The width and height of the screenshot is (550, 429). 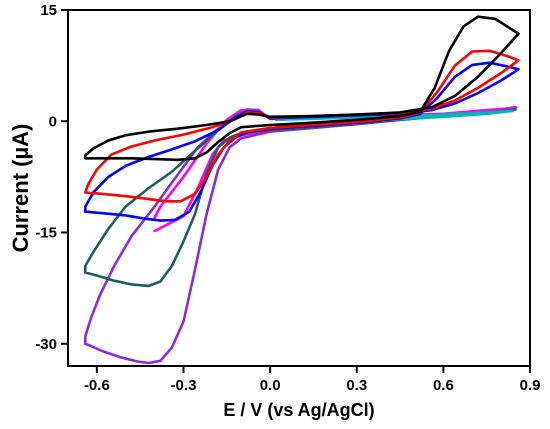 I want to click on x-tick-label: 0.0, so click(x=270, y=385).